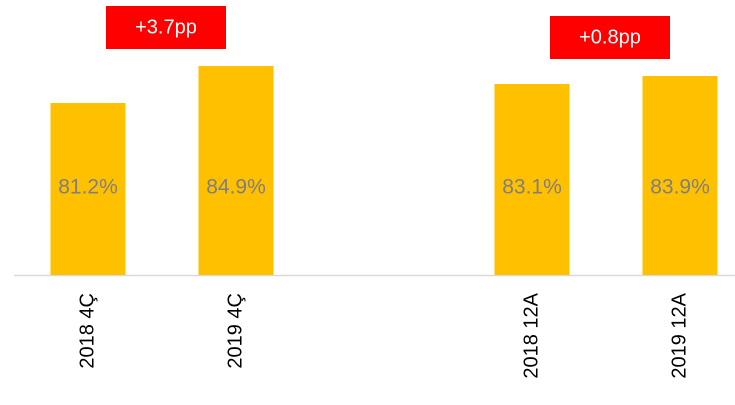 This screenshot has width=735, height=405. What do you see at coordinates (87, 331) in the screenshot?
I see `x-tick-label: 2018 4Ç` at bounding box center [87, 331].